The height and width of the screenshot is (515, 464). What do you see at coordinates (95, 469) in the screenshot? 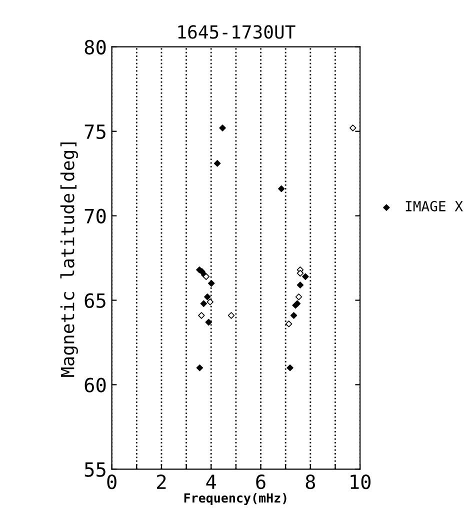
I see `y-tick-label: 55` at bounding box center [95, 469].